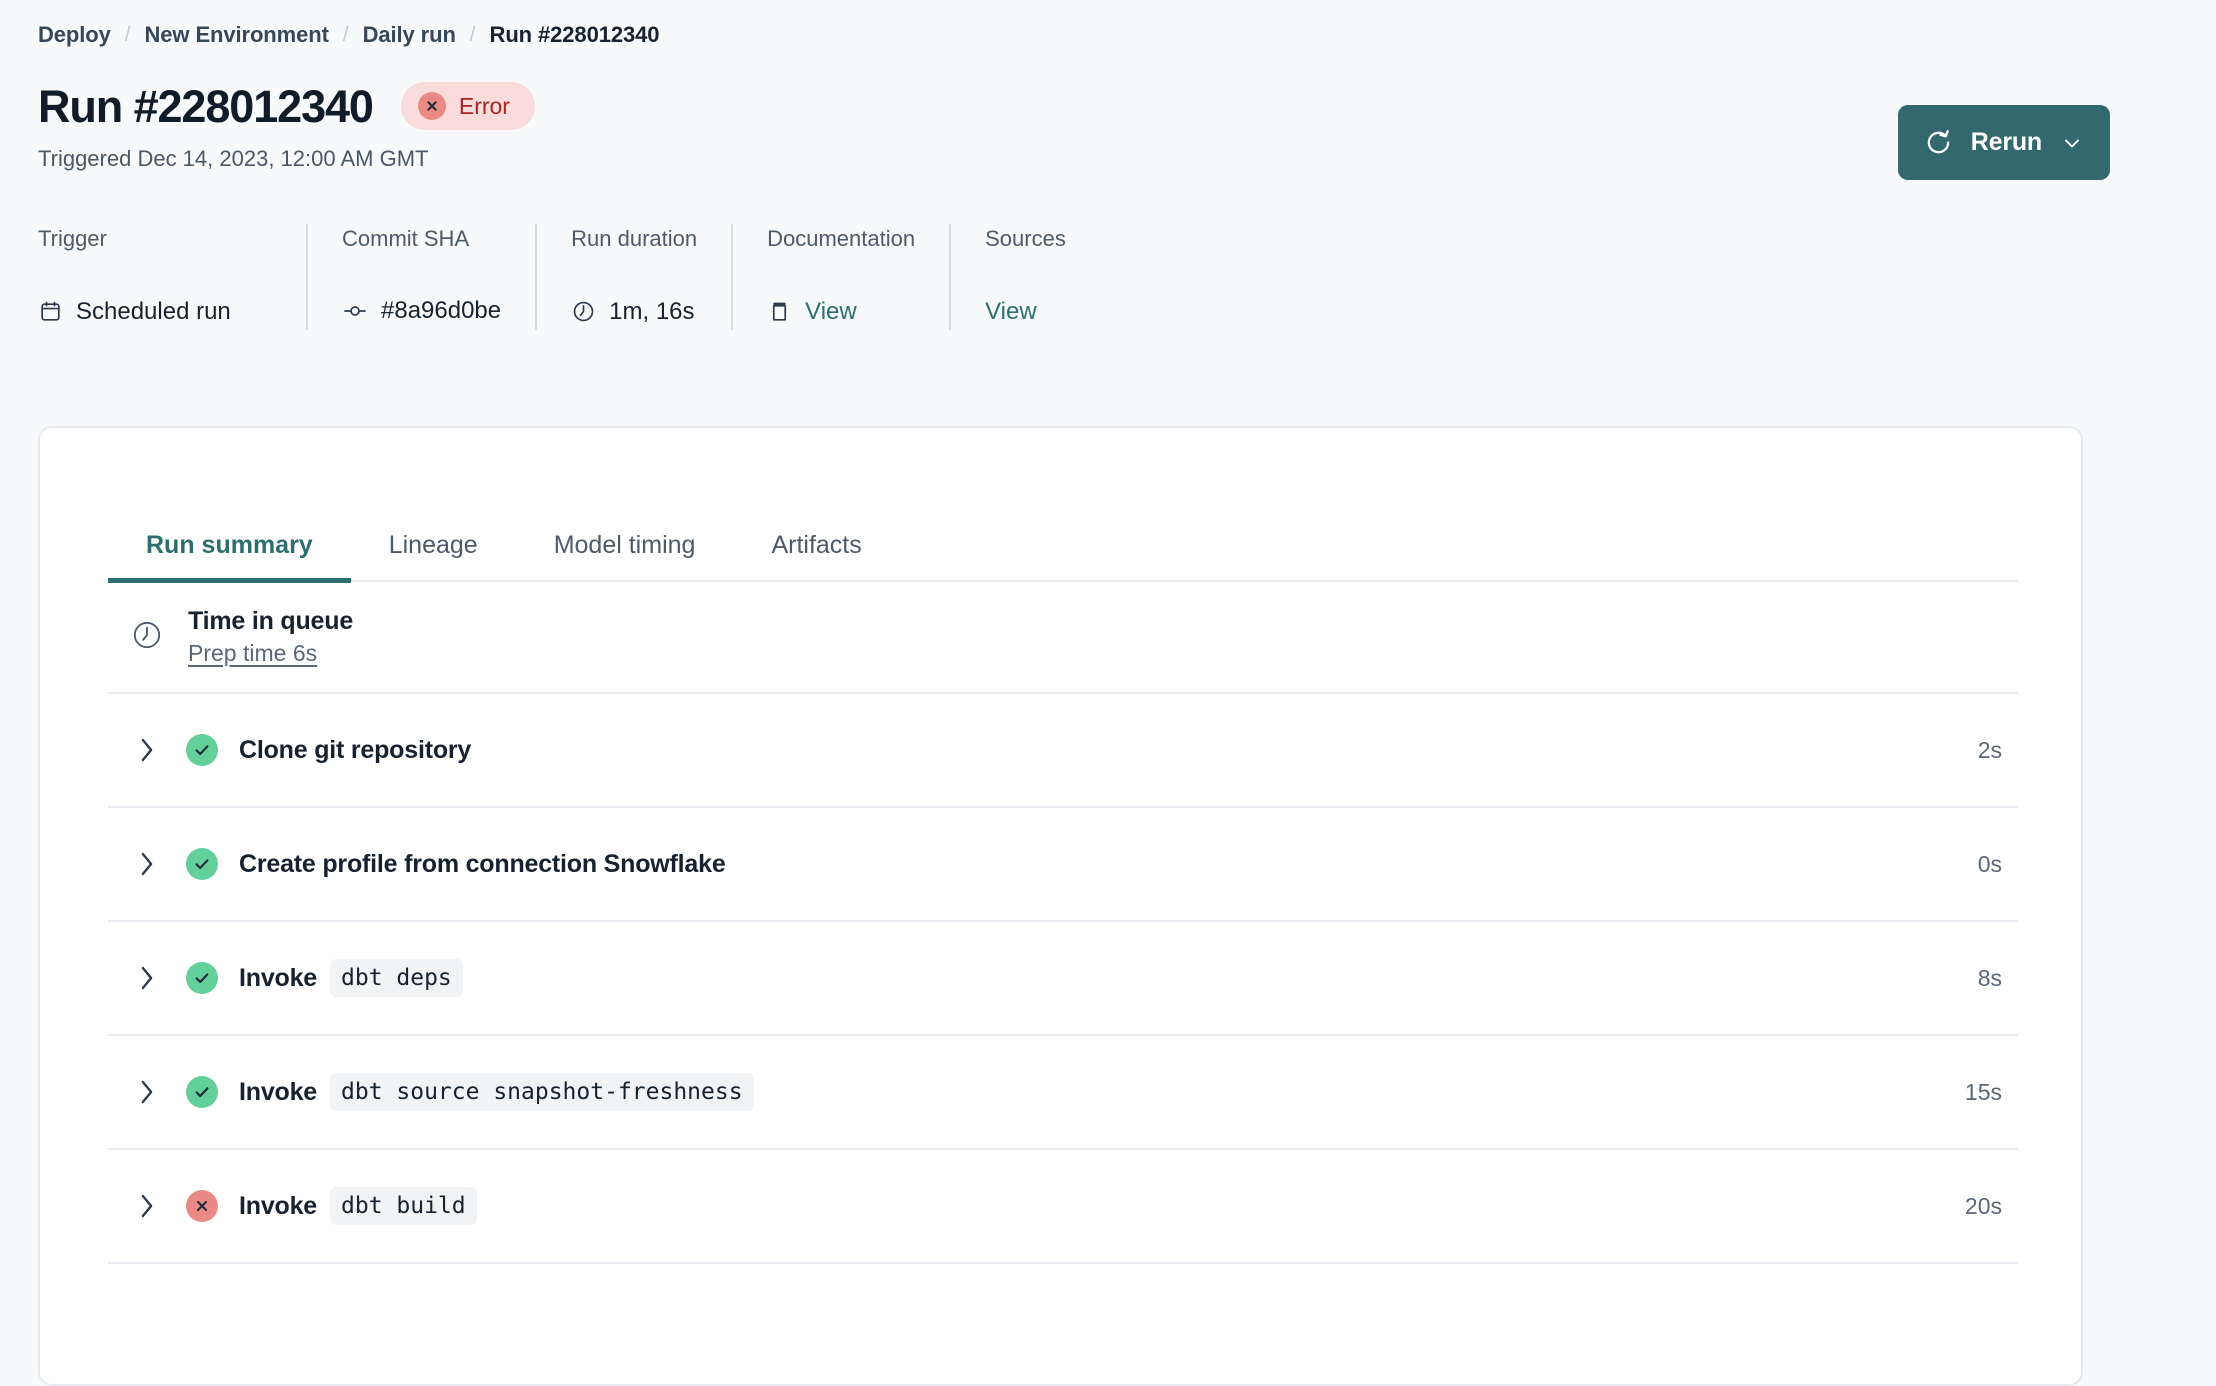  Describe the element at coordinates (202, 1206) in the screenshot. I see `status-error-icon` at that location.